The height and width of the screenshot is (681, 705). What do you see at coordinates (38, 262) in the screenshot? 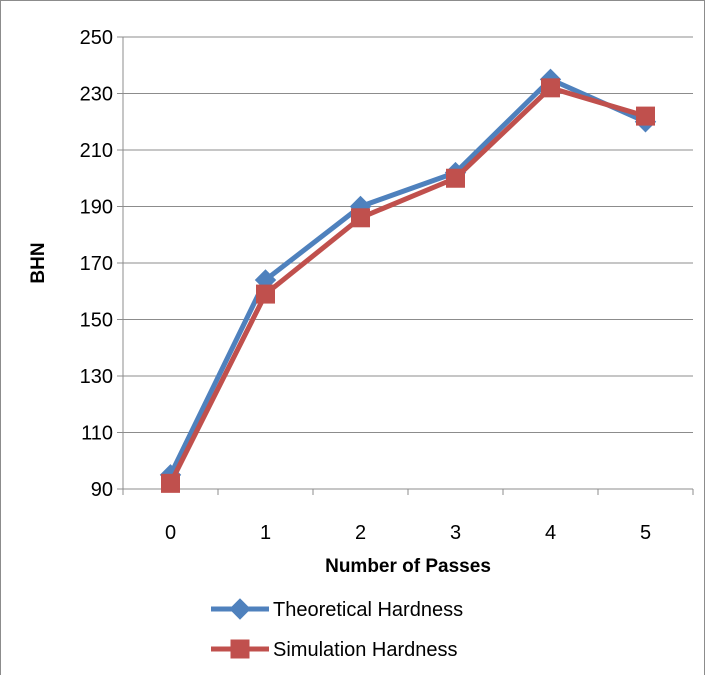
I see `y-axis-title: BHN` at bounding box center [38, 262].